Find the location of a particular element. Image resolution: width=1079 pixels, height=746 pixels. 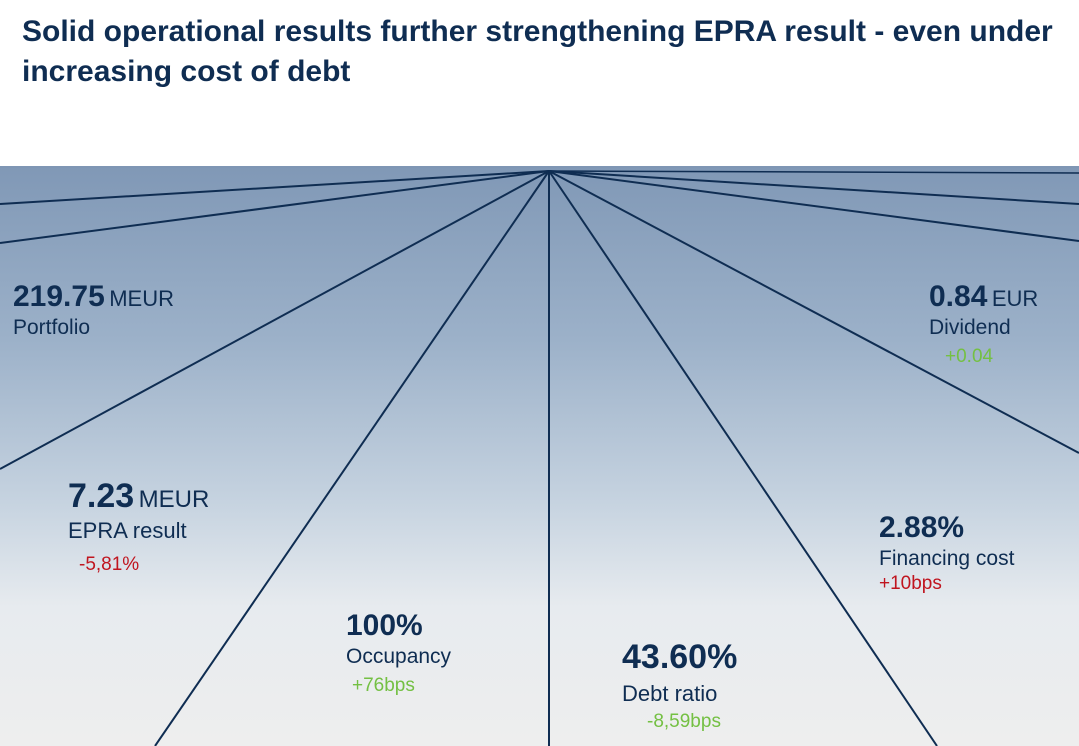

kpi-financing-cost: 2.88% Financing cost +10bps is located at coordinates (946, 553).